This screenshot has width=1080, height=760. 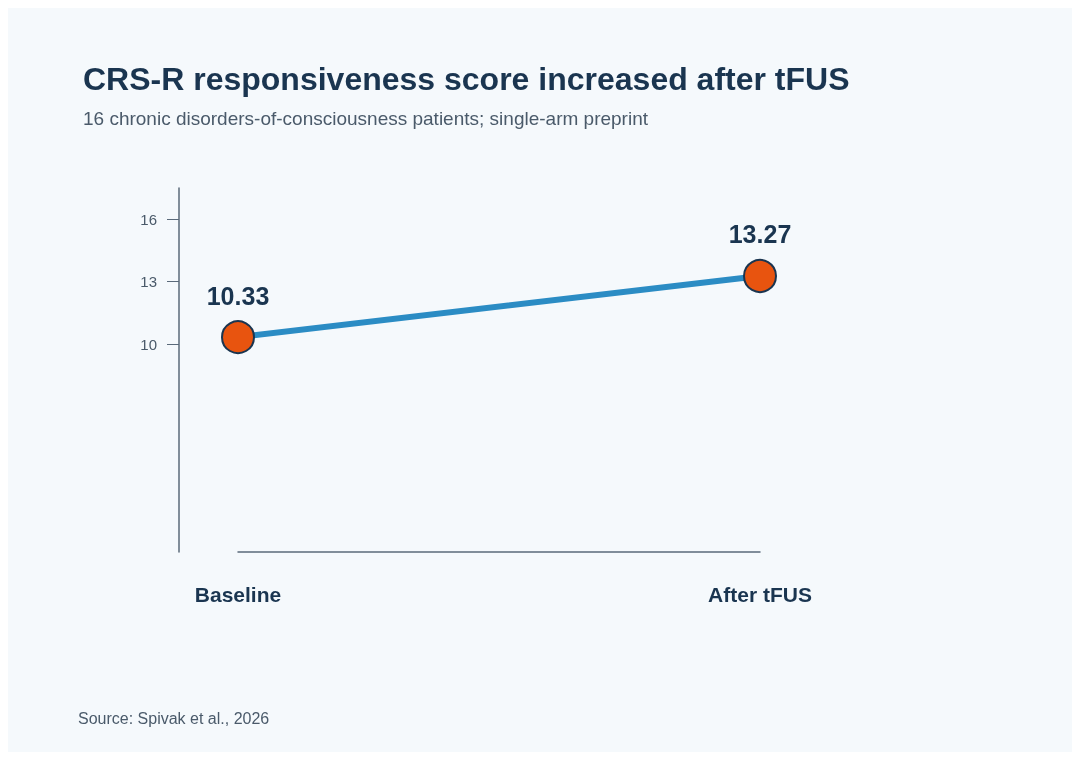 What do you see at coordinates (466, 79) in the screenshot?
I see `chart-title: CRS-R responsiveness score increased after tFUS` at bounding box center [466, 79].